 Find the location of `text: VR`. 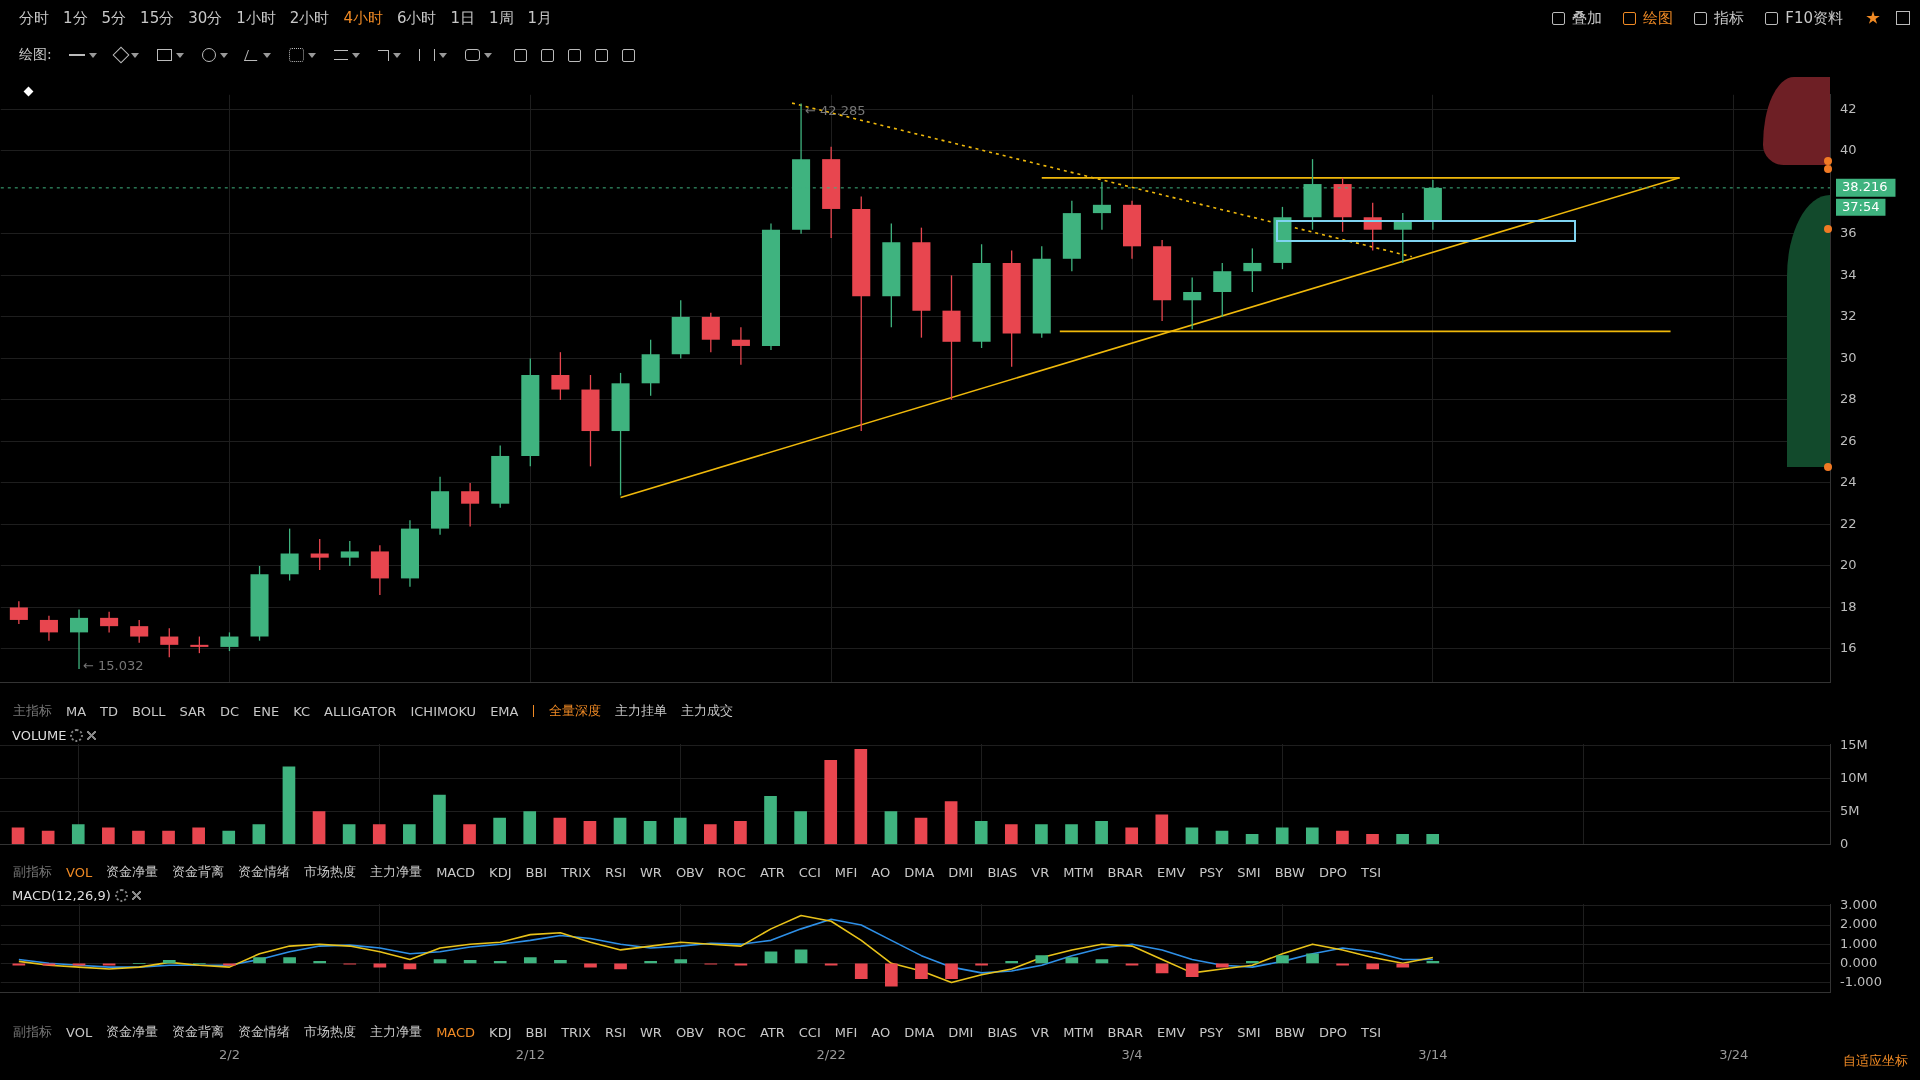

text: VR is located at coordinates (1040, 872).